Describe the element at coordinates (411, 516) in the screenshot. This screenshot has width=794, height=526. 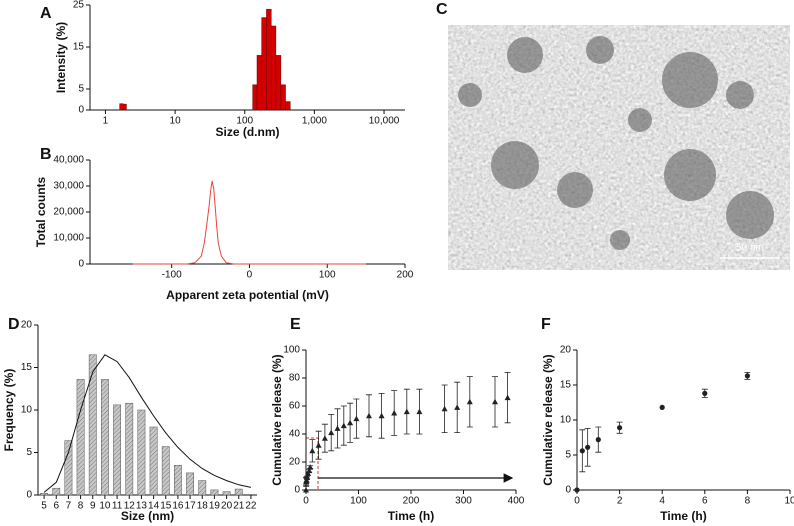
I see `x-axis-title: Time (h)` at that location.